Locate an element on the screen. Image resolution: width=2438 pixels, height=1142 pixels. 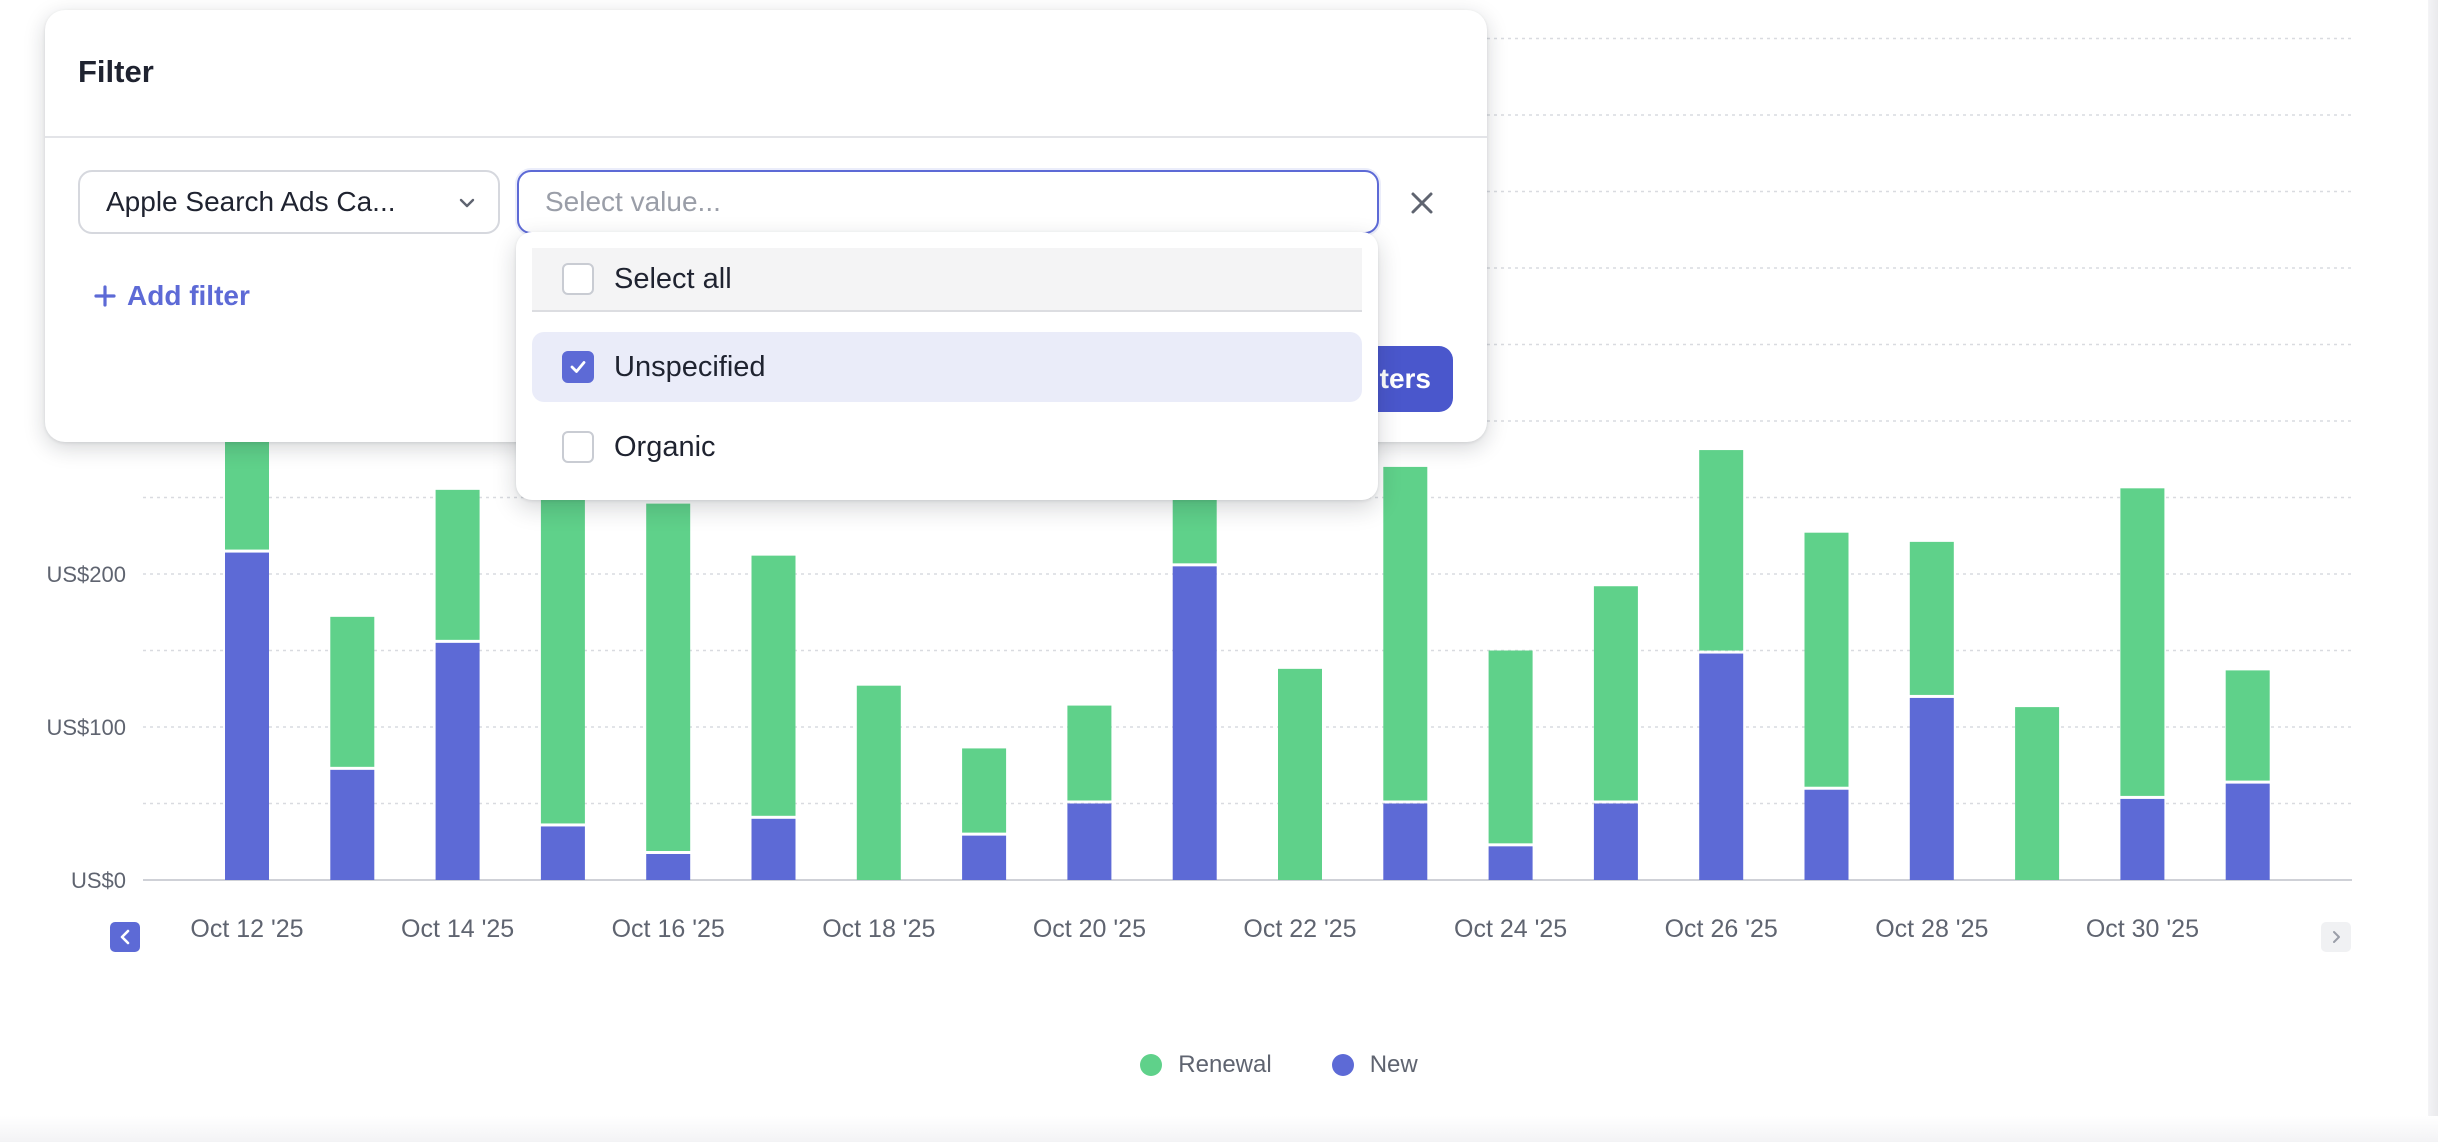
x-tick-label: Oct 24 '25 is located at coordinates (1510, 929).